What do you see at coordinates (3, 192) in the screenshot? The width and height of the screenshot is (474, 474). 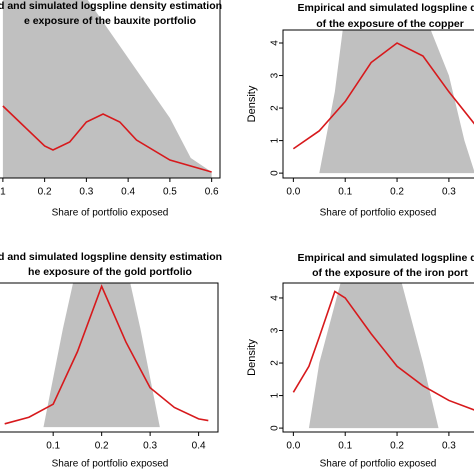 I see `x-tick-label: 1` at bounding box center [3, 192].